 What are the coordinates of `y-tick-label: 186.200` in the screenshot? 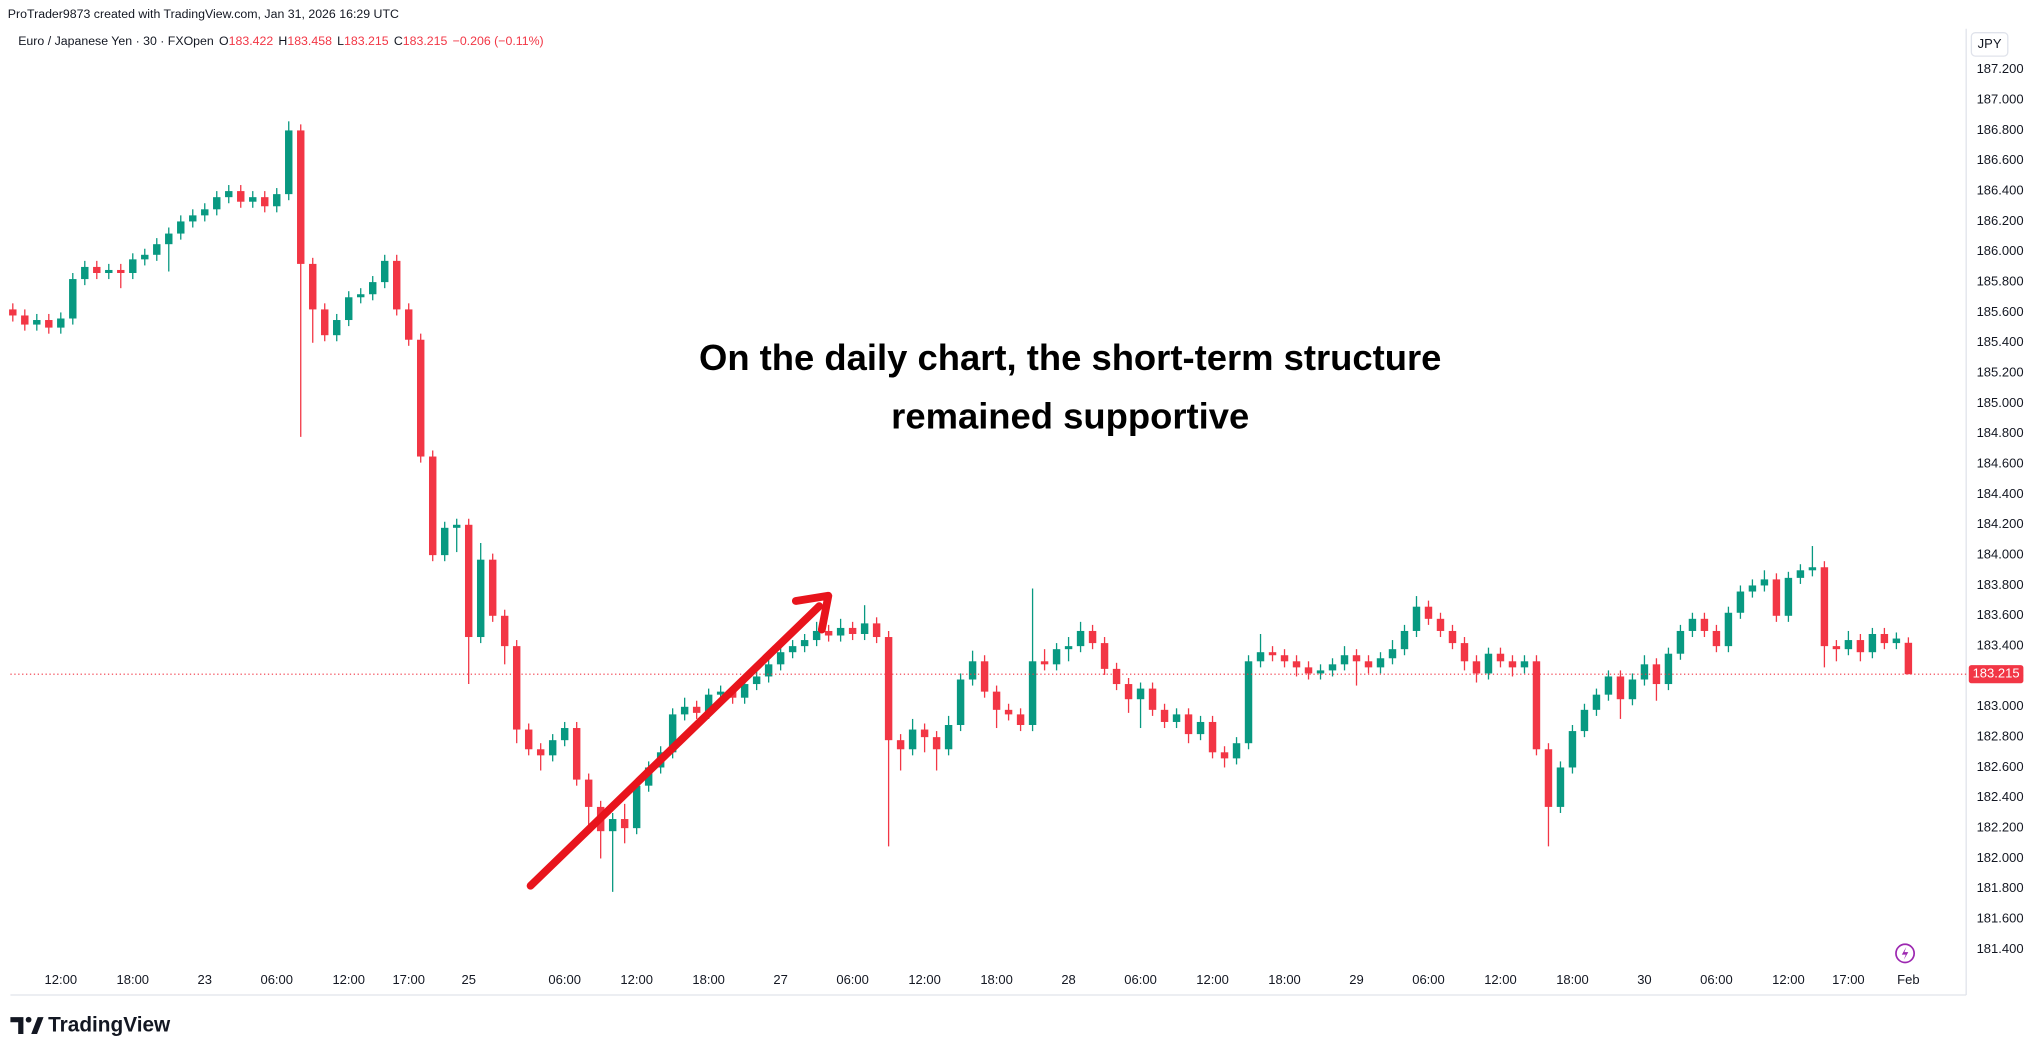 It's located at (2000, 220).